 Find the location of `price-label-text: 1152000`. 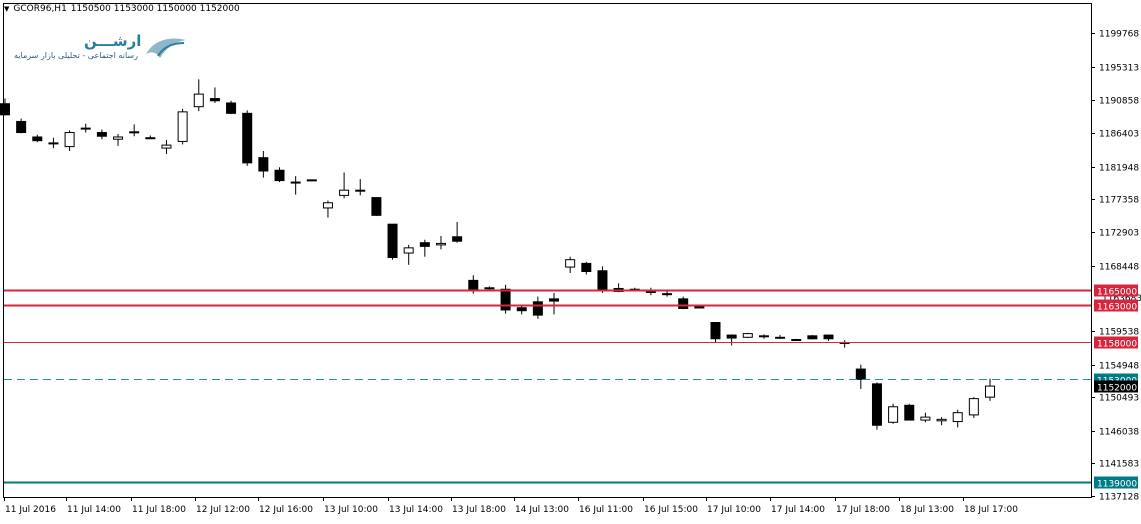

price-label-text: 1152000 is located at coordinates (1117, 389).